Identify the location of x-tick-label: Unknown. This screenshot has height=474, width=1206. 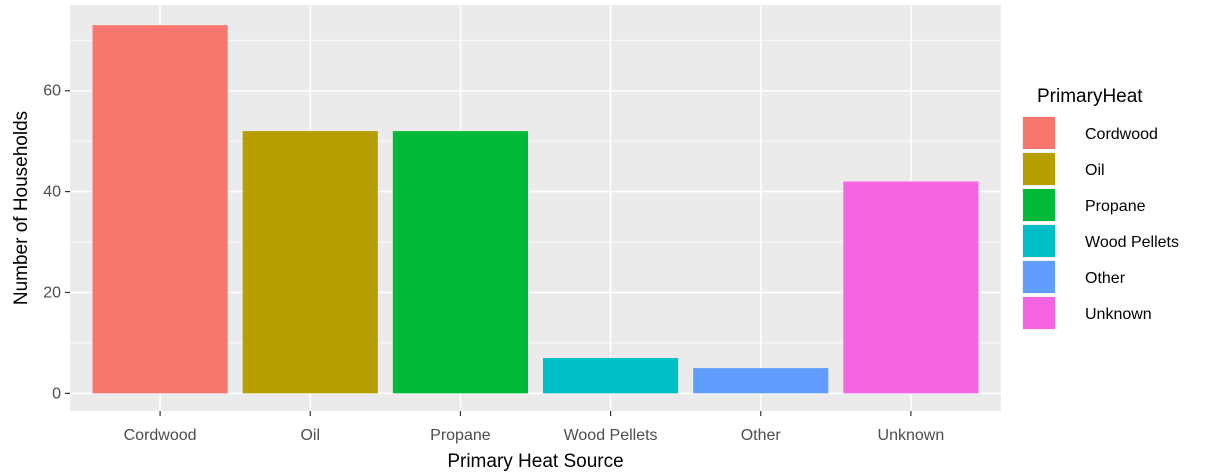
(911, 435).